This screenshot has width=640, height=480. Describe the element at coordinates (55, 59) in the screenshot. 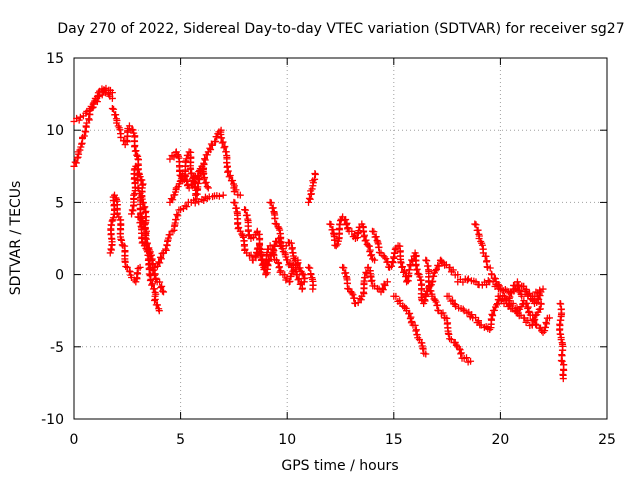

I see `y-tick-label: 15` at that location.